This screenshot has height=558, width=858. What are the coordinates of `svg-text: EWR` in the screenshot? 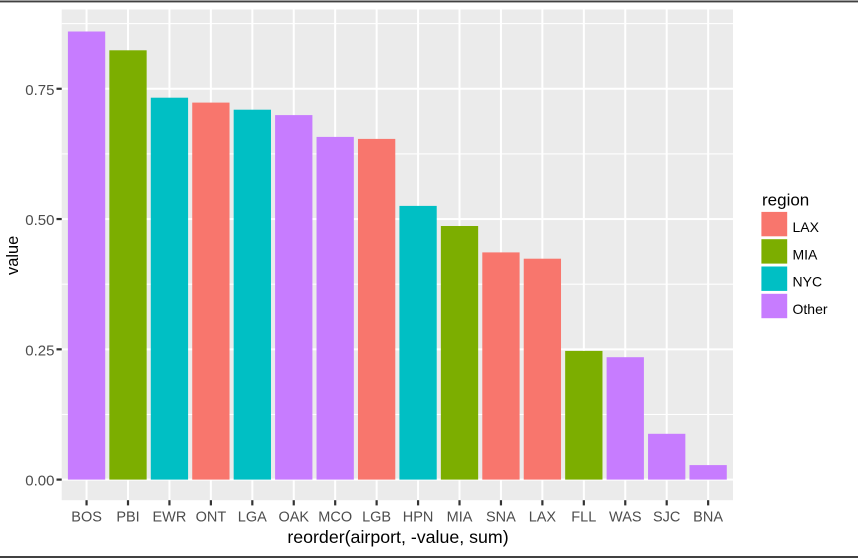 It's located at (169, 518).